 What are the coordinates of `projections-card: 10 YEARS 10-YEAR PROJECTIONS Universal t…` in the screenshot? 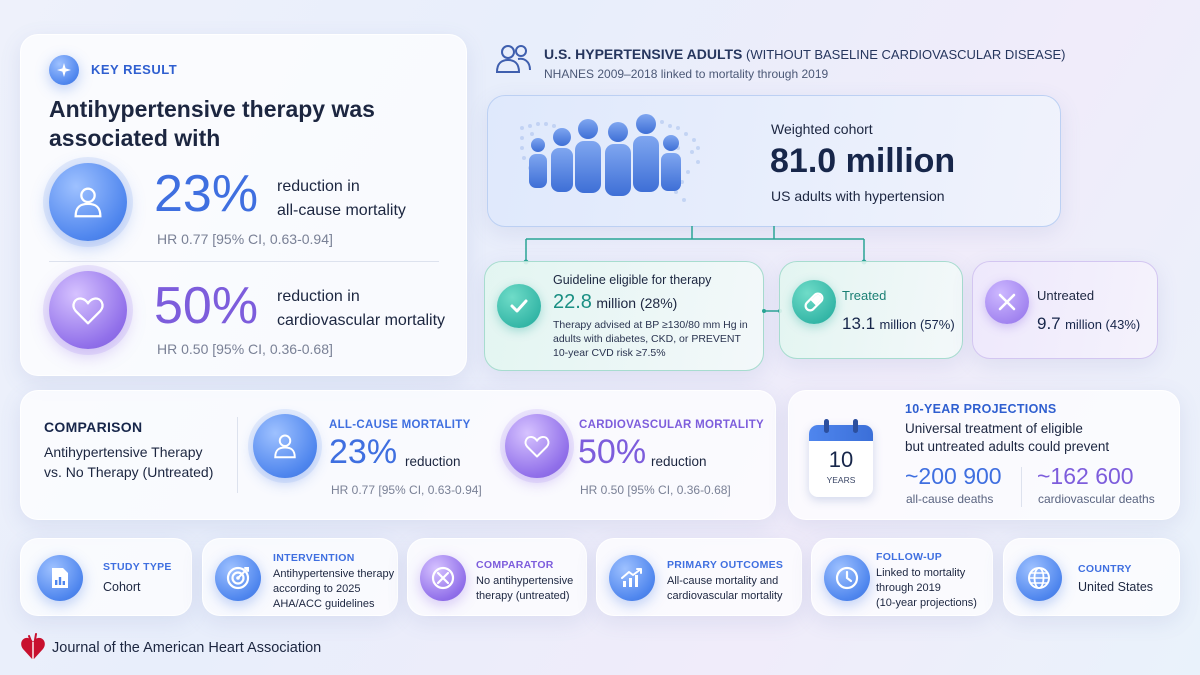 It's located at (984, 455).